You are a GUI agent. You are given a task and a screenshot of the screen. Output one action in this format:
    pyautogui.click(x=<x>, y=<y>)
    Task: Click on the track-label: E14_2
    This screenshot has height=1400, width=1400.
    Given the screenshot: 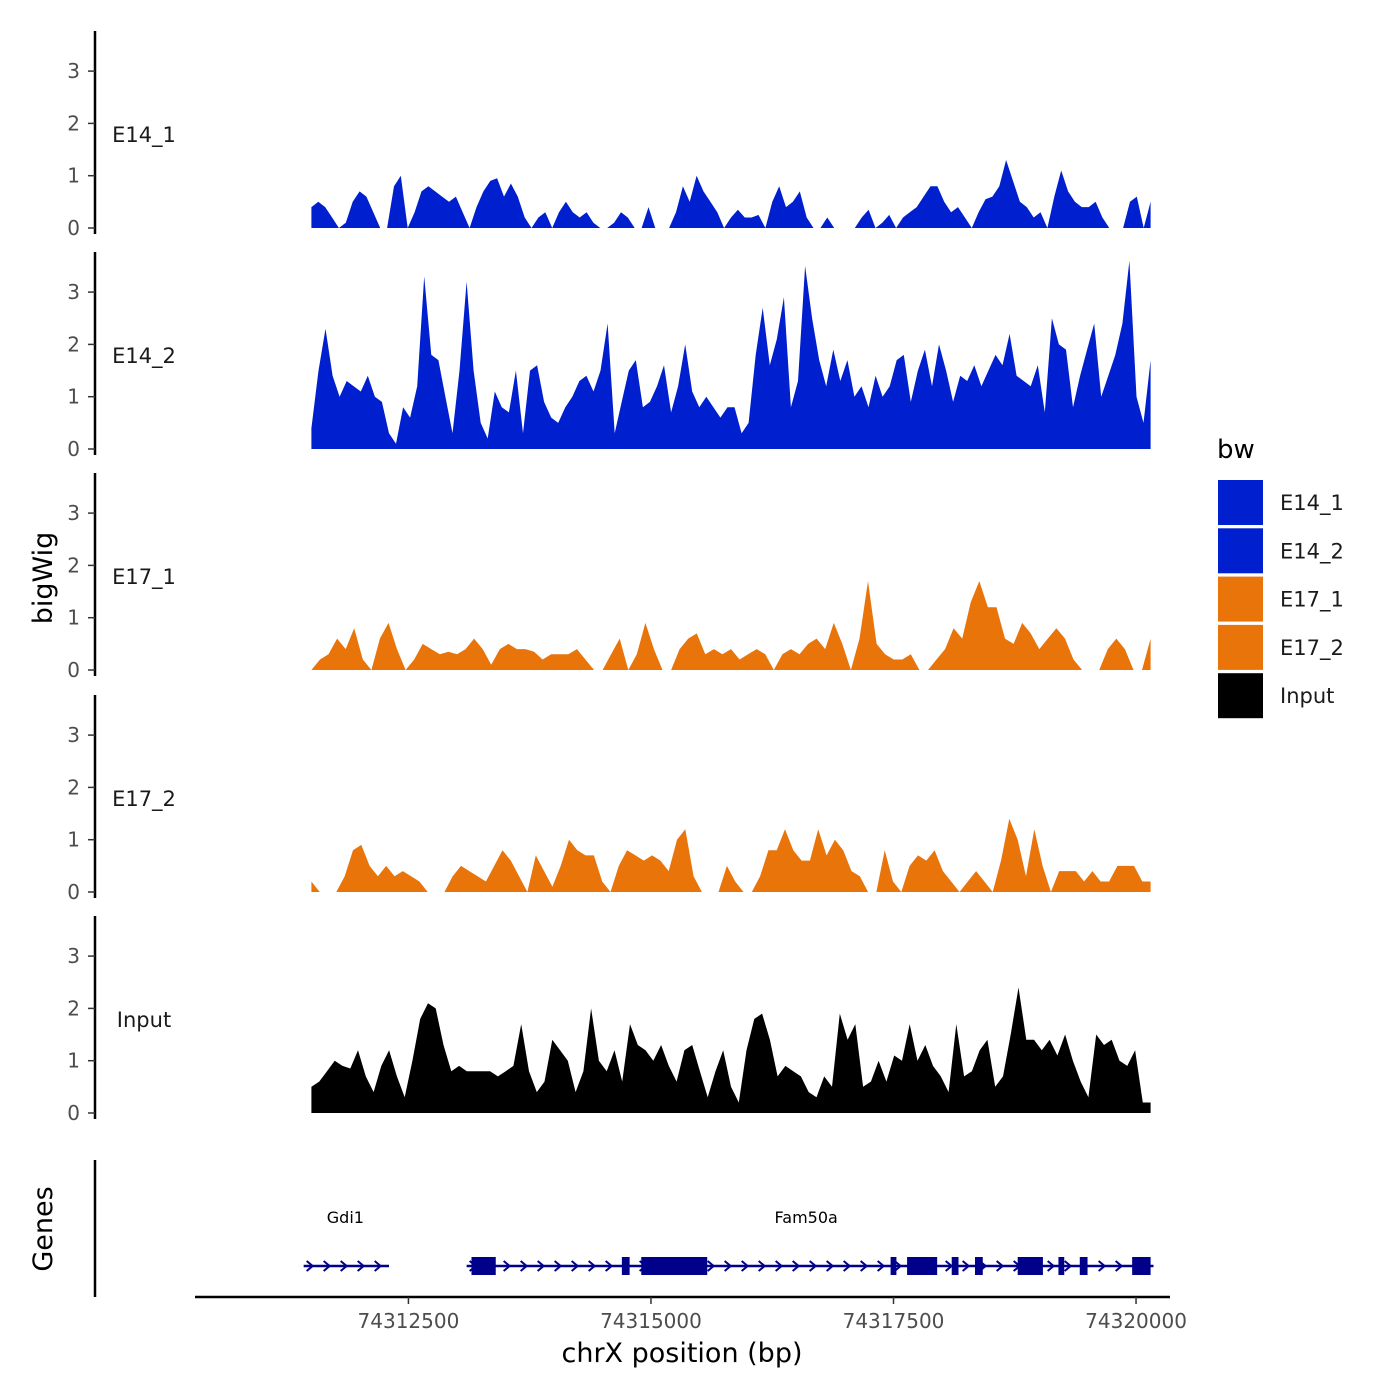 What is the action you would take?
    pyautogui.click(x=144, y=356)
    